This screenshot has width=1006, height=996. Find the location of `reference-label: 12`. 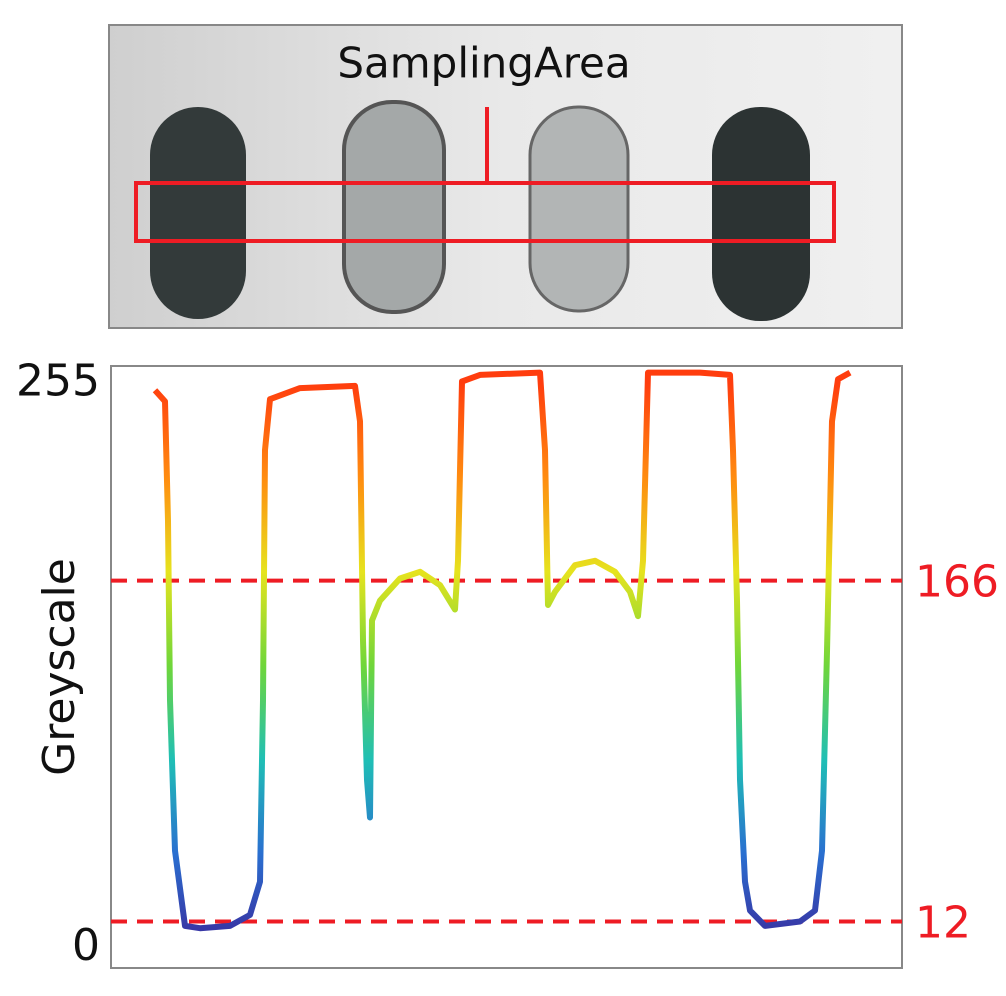

reference-label: 12 is located at coordinates (943, 923).